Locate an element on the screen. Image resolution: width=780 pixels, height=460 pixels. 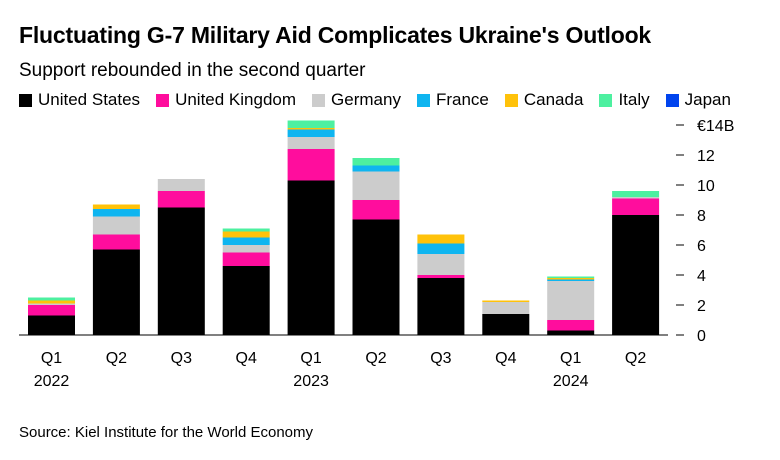
y-tick-label: €14B is located at coordinates (715, 126).